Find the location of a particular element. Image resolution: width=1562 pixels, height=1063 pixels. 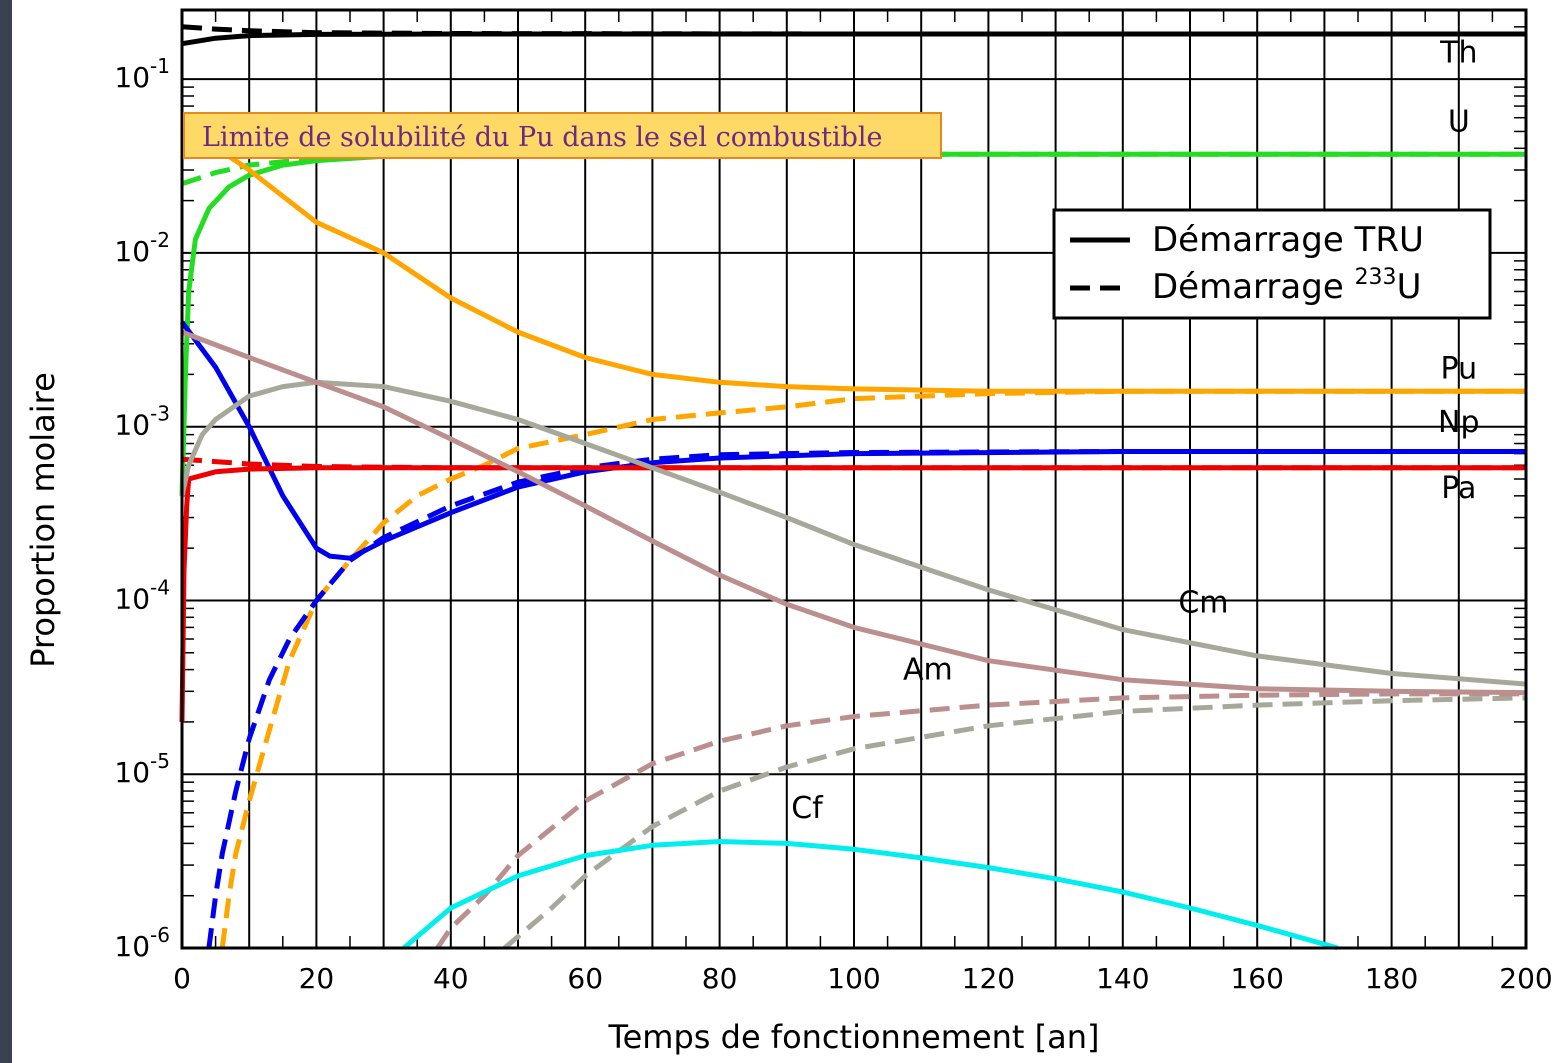

legend-entry-dashed: Démarrage 233U is located at coordinates (1245, 286).